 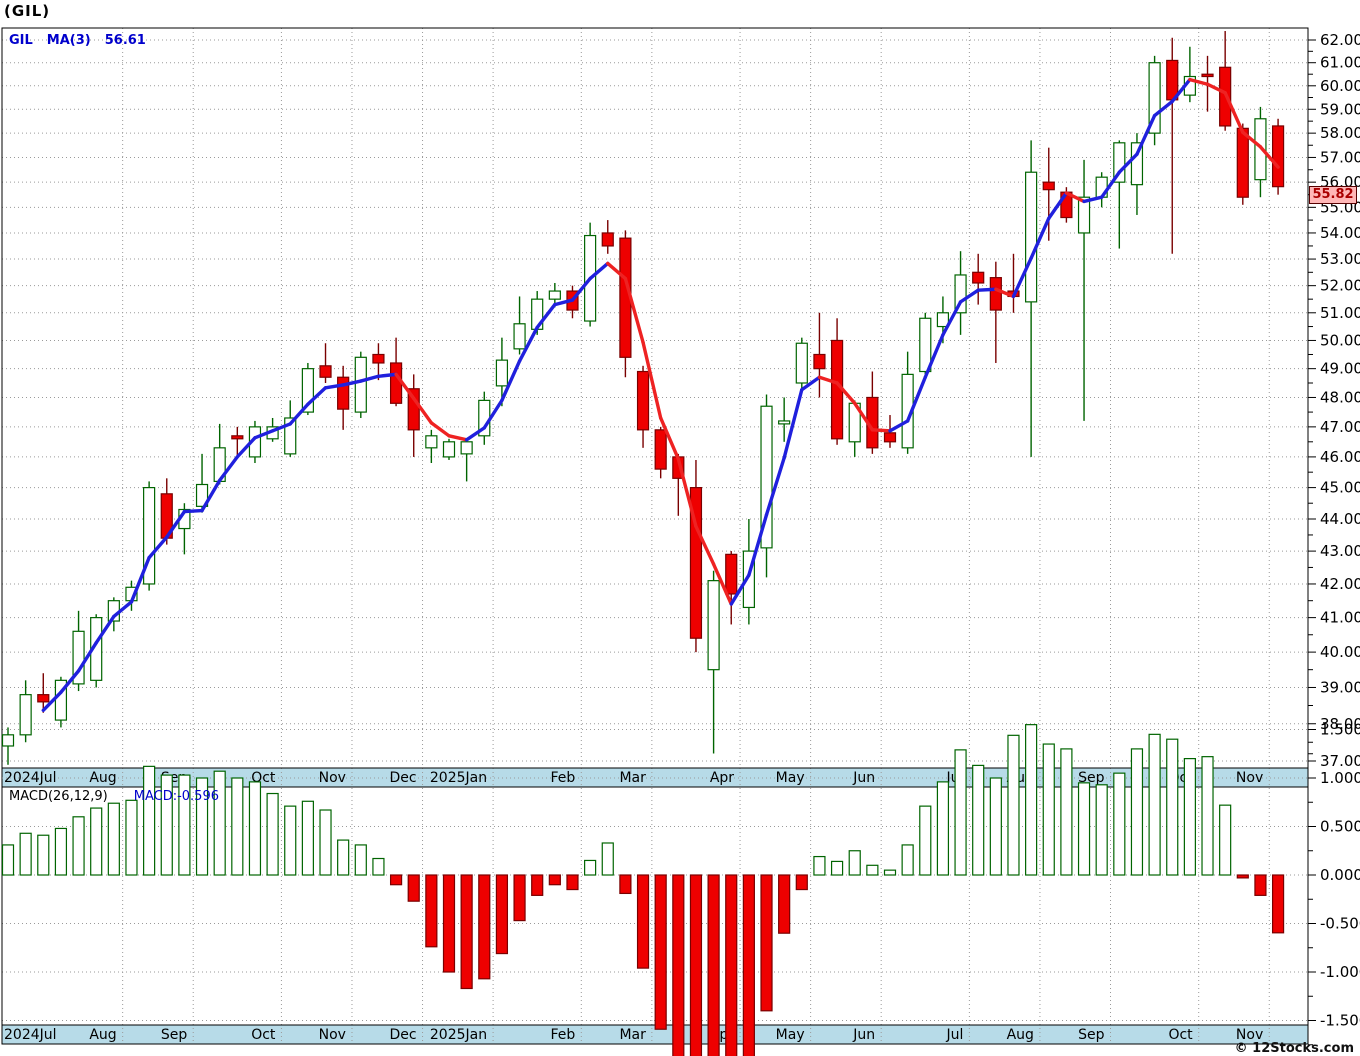 I want to click on price-tick-label: 44.00, so click(x=1340, y=519).